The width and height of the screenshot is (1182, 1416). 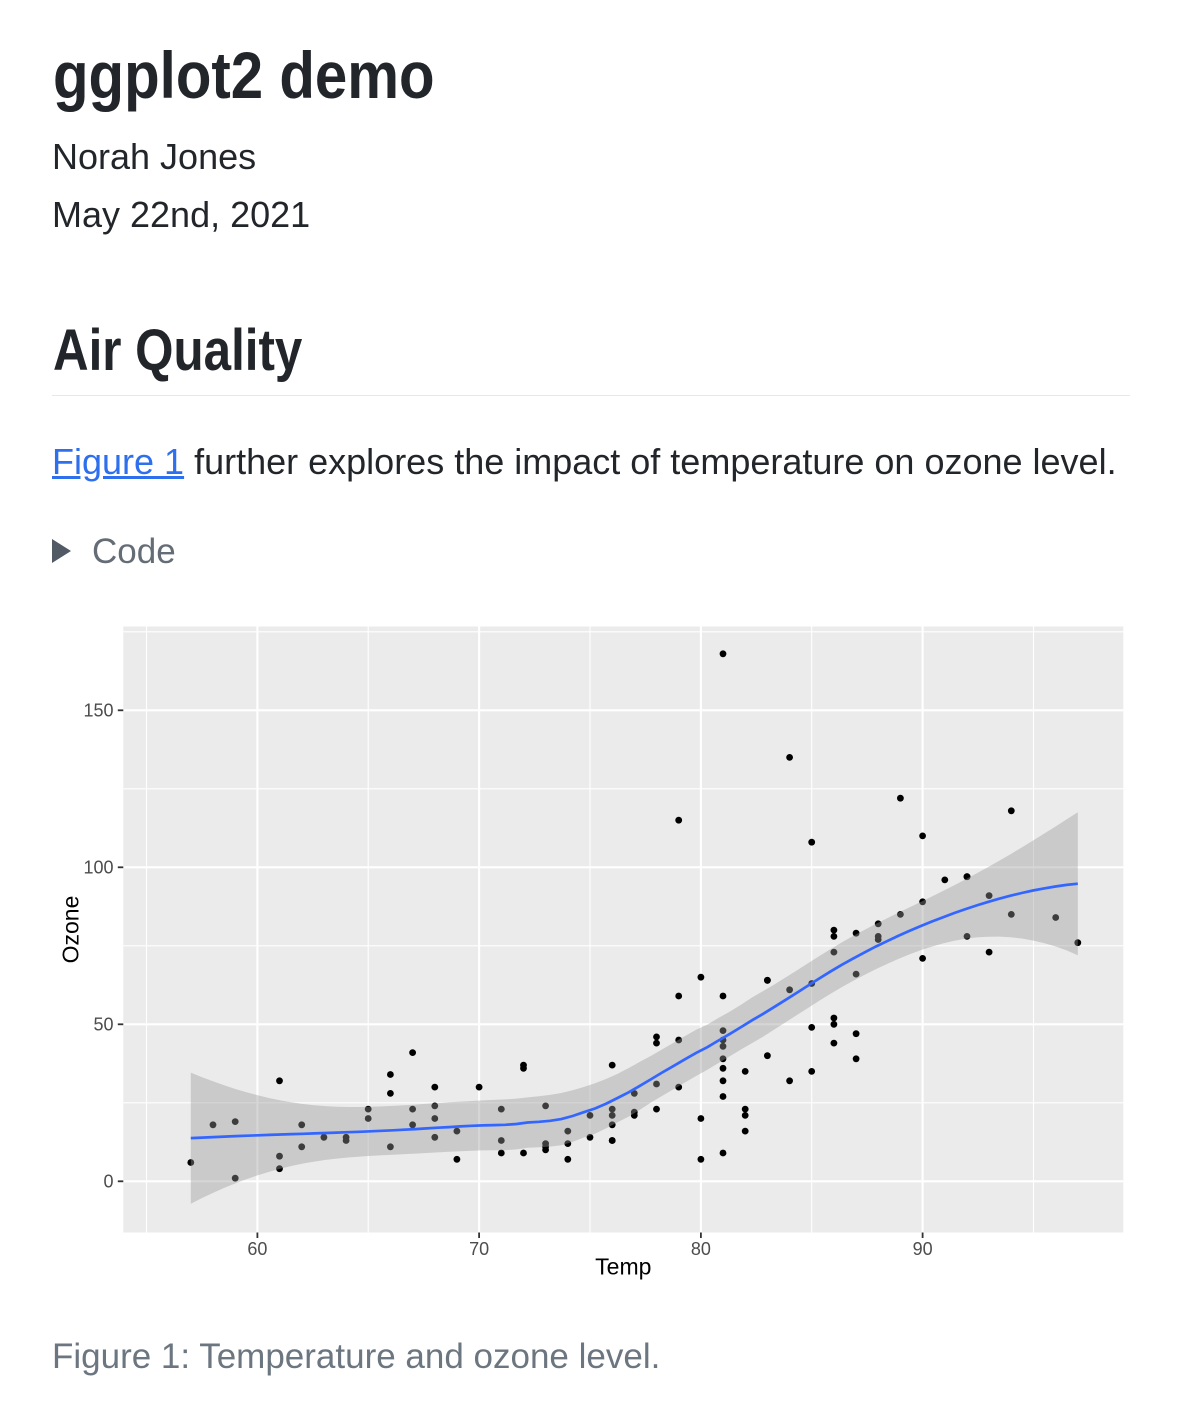 What do you see at coordinates (923, 1249) in the screenshot?
I see `svg-text: 90` at bounding box center [923, 1249].